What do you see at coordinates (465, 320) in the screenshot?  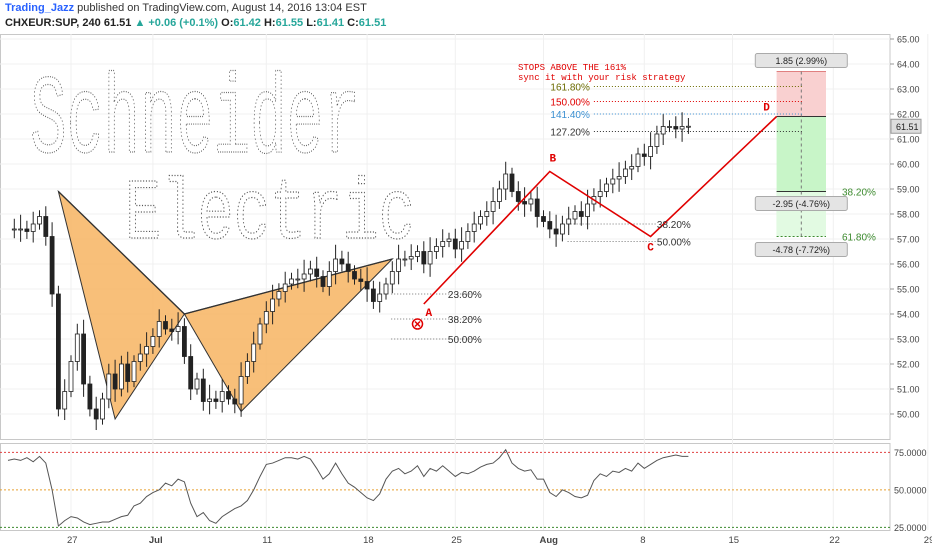 I see `xa-fib-label: 38.20%` at bounding box center [465, 320].